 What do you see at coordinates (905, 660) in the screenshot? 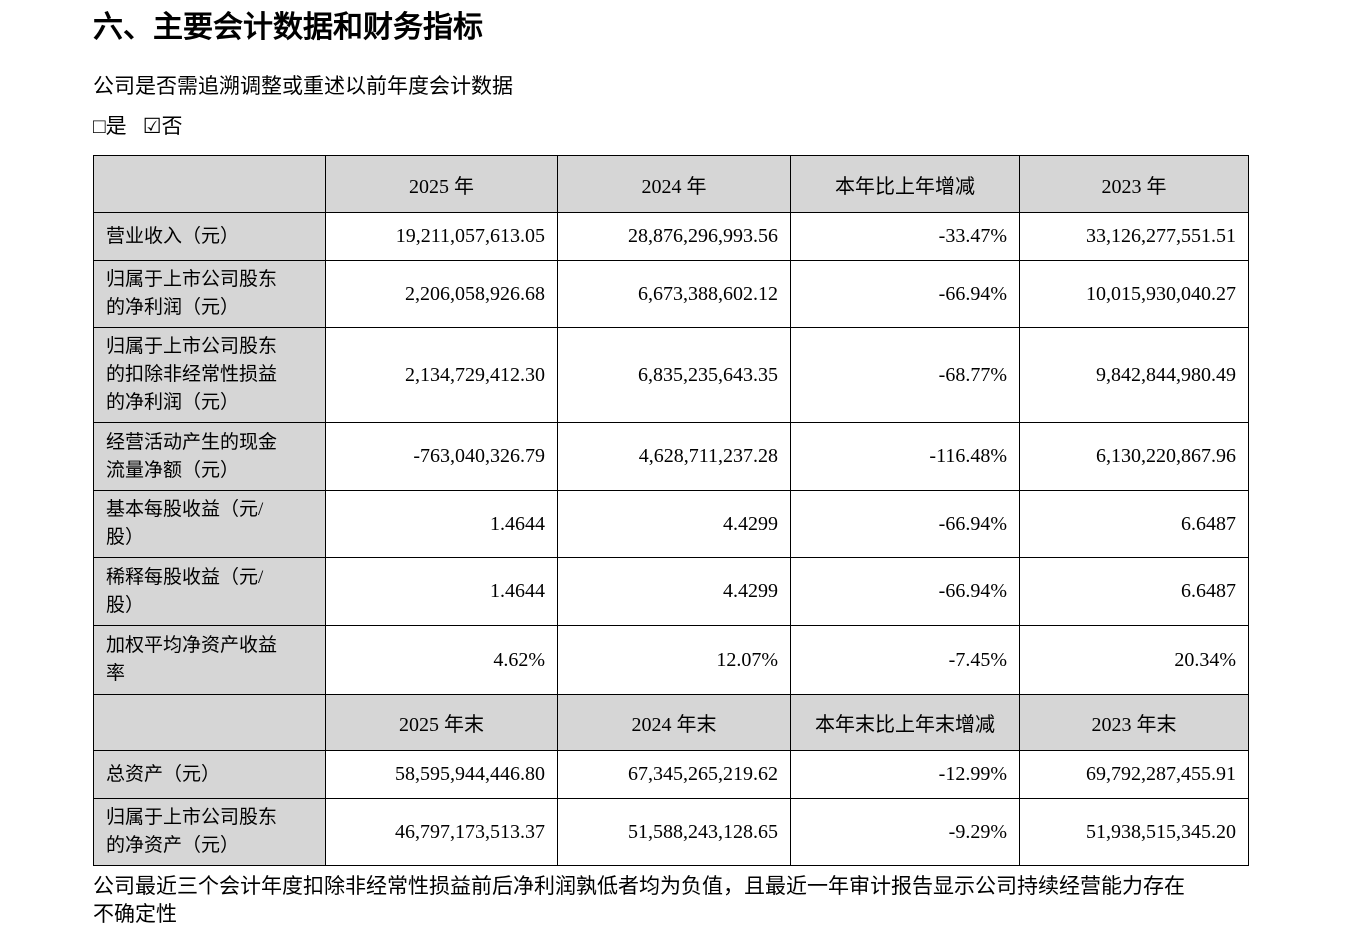
I see `cell-value: -7.45%` at bounding box center [905, 660].